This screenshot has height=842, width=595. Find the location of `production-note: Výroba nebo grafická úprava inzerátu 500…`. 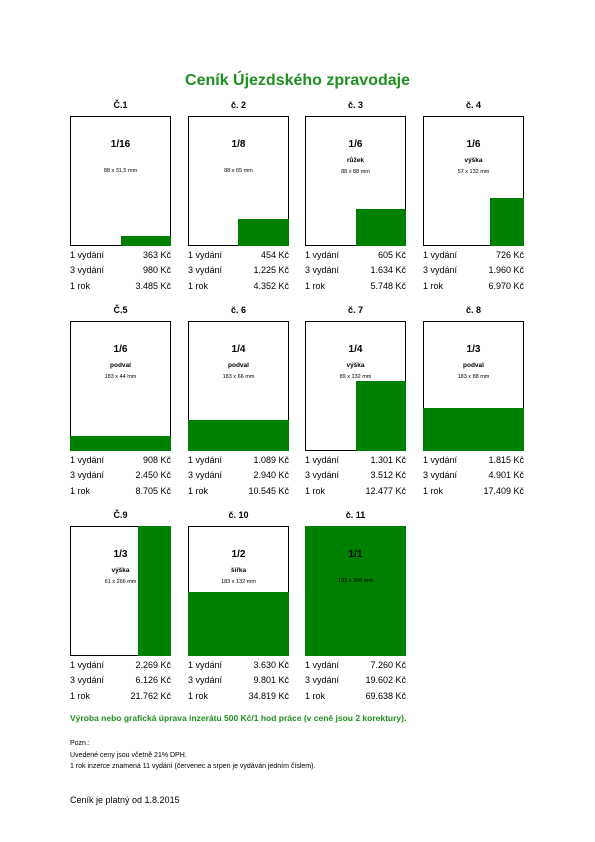

production-note: Výroba nebo grafická úprava inzerátu 500… is located at coordinates (238, 718).